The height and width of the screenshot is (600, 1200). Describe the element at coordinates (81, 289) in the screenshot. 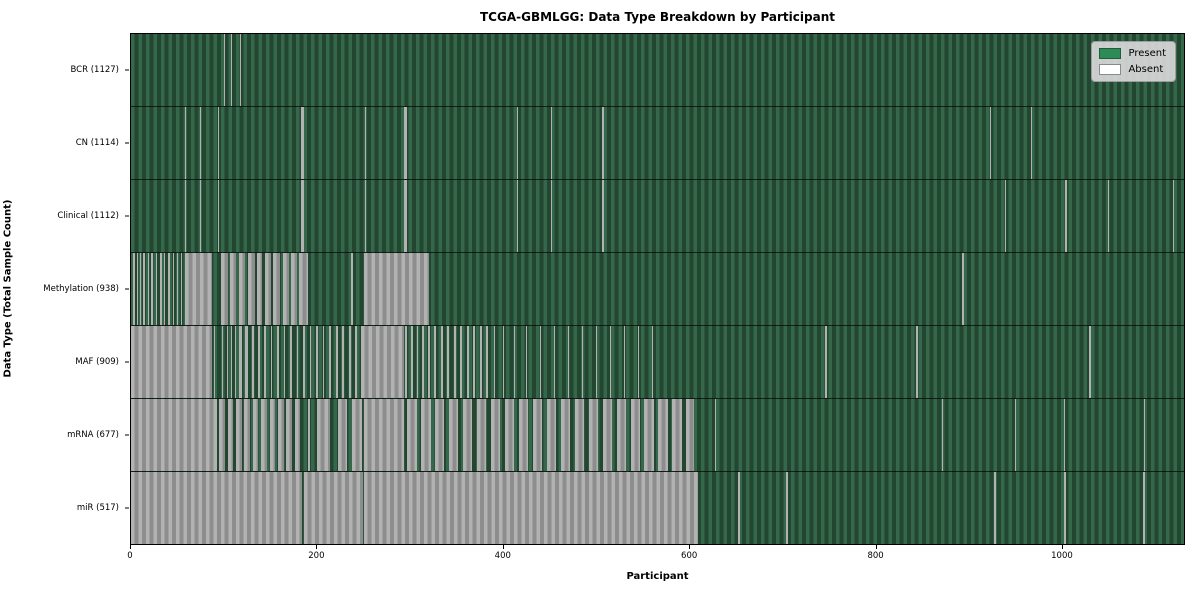

I see `ytick-label-Methylation: Methylation (938)` at that location.